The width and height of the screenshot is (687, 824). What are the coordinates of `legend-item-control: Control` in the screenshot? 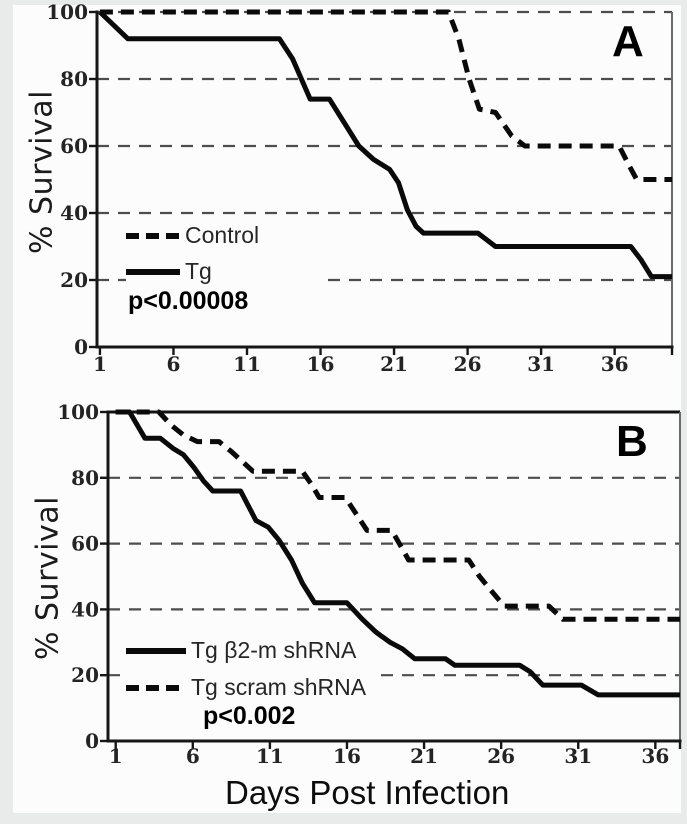 It's located at (224, 235).